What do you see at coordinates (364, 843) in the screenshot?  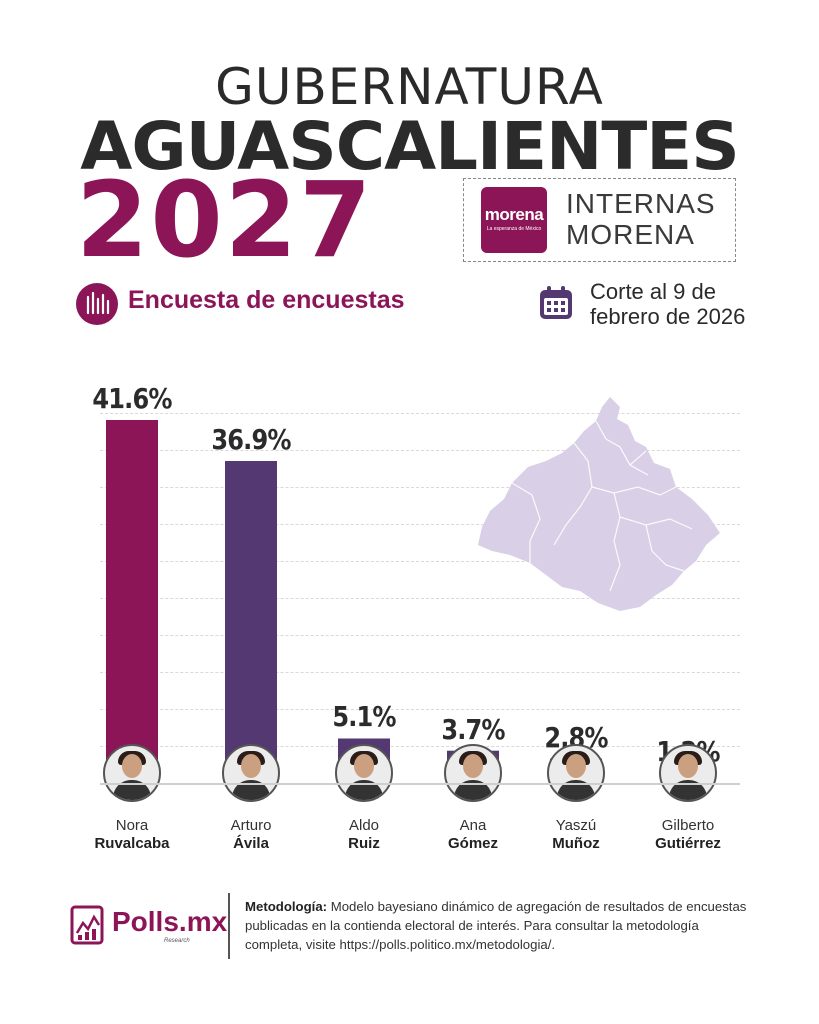 I see `candidate-last-name: Ruiz` at bounding box center [364, 843].